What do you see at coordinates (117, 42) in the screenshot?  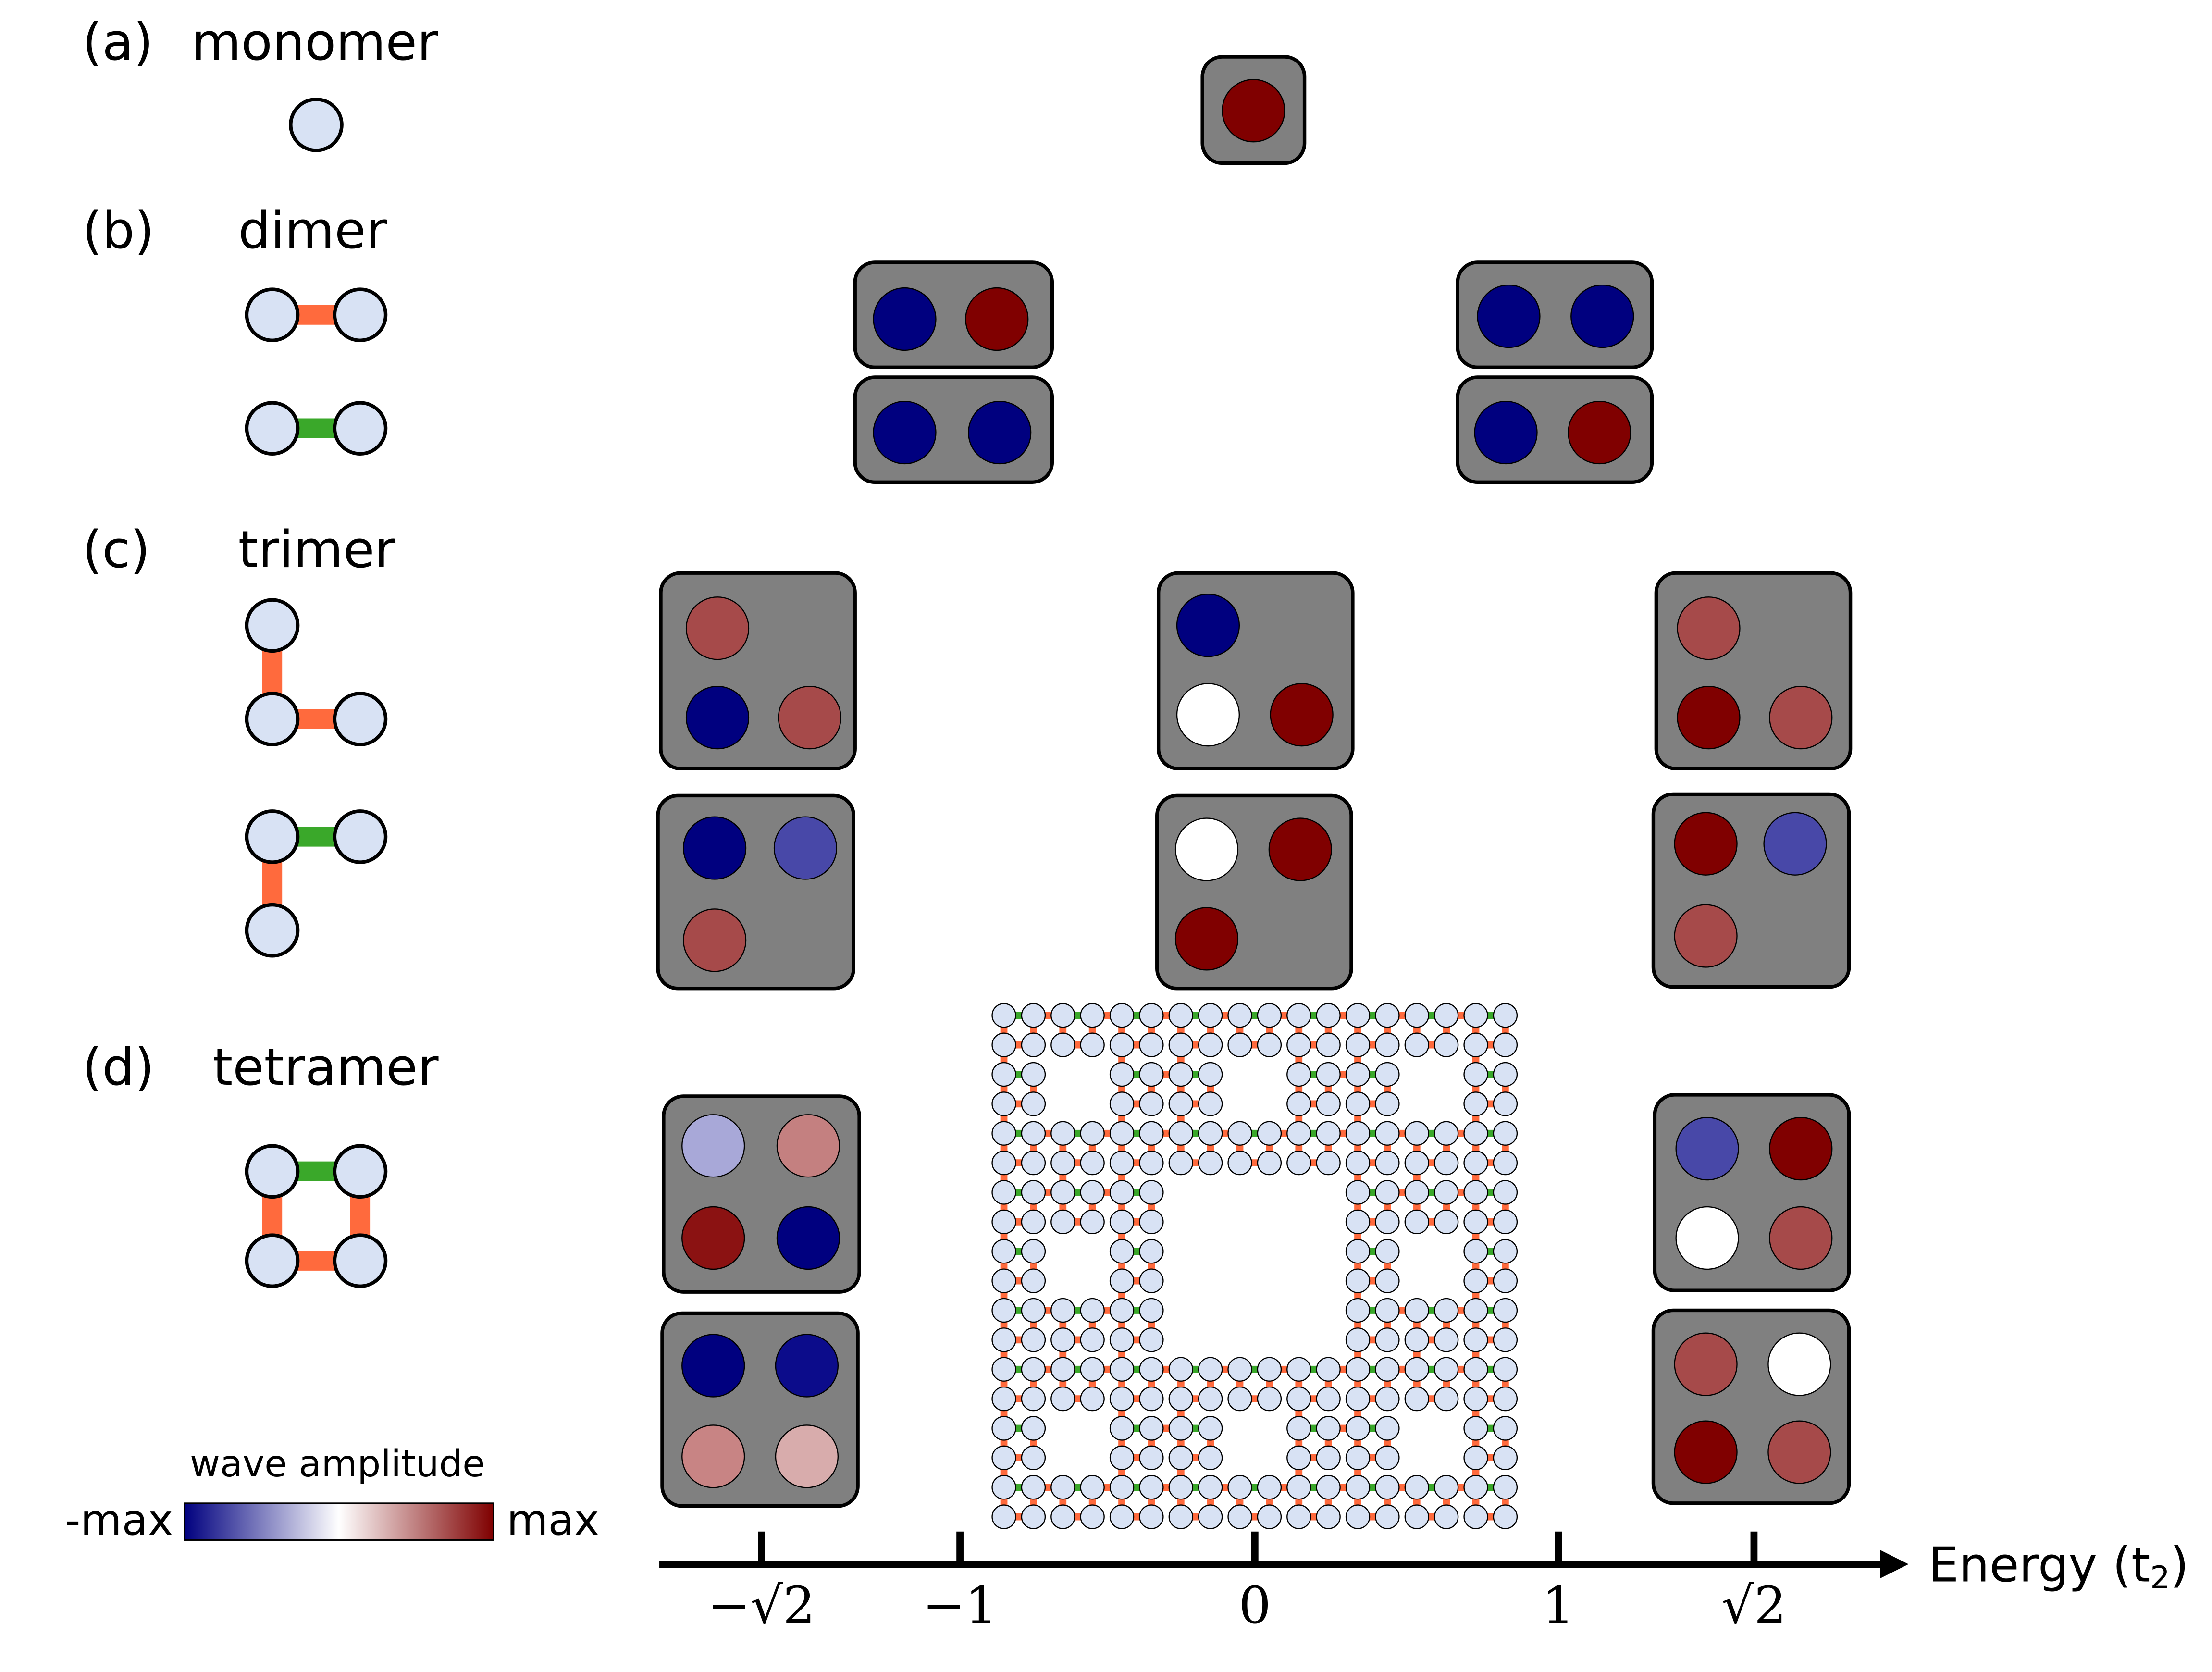 I see `panel-tag: (a)` at bounding box center [117, 42].